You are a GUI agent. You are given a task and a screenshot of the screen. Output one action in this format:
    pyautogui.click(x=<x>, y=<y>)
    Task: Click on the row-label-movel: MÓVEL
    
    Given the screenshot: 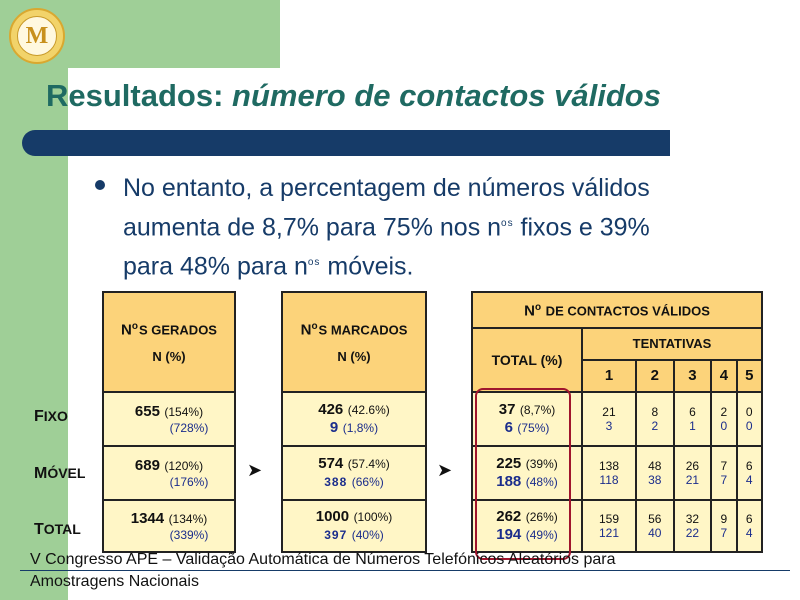 What is the action you would take?
    pyautogui.click(x=60, y=473)
    